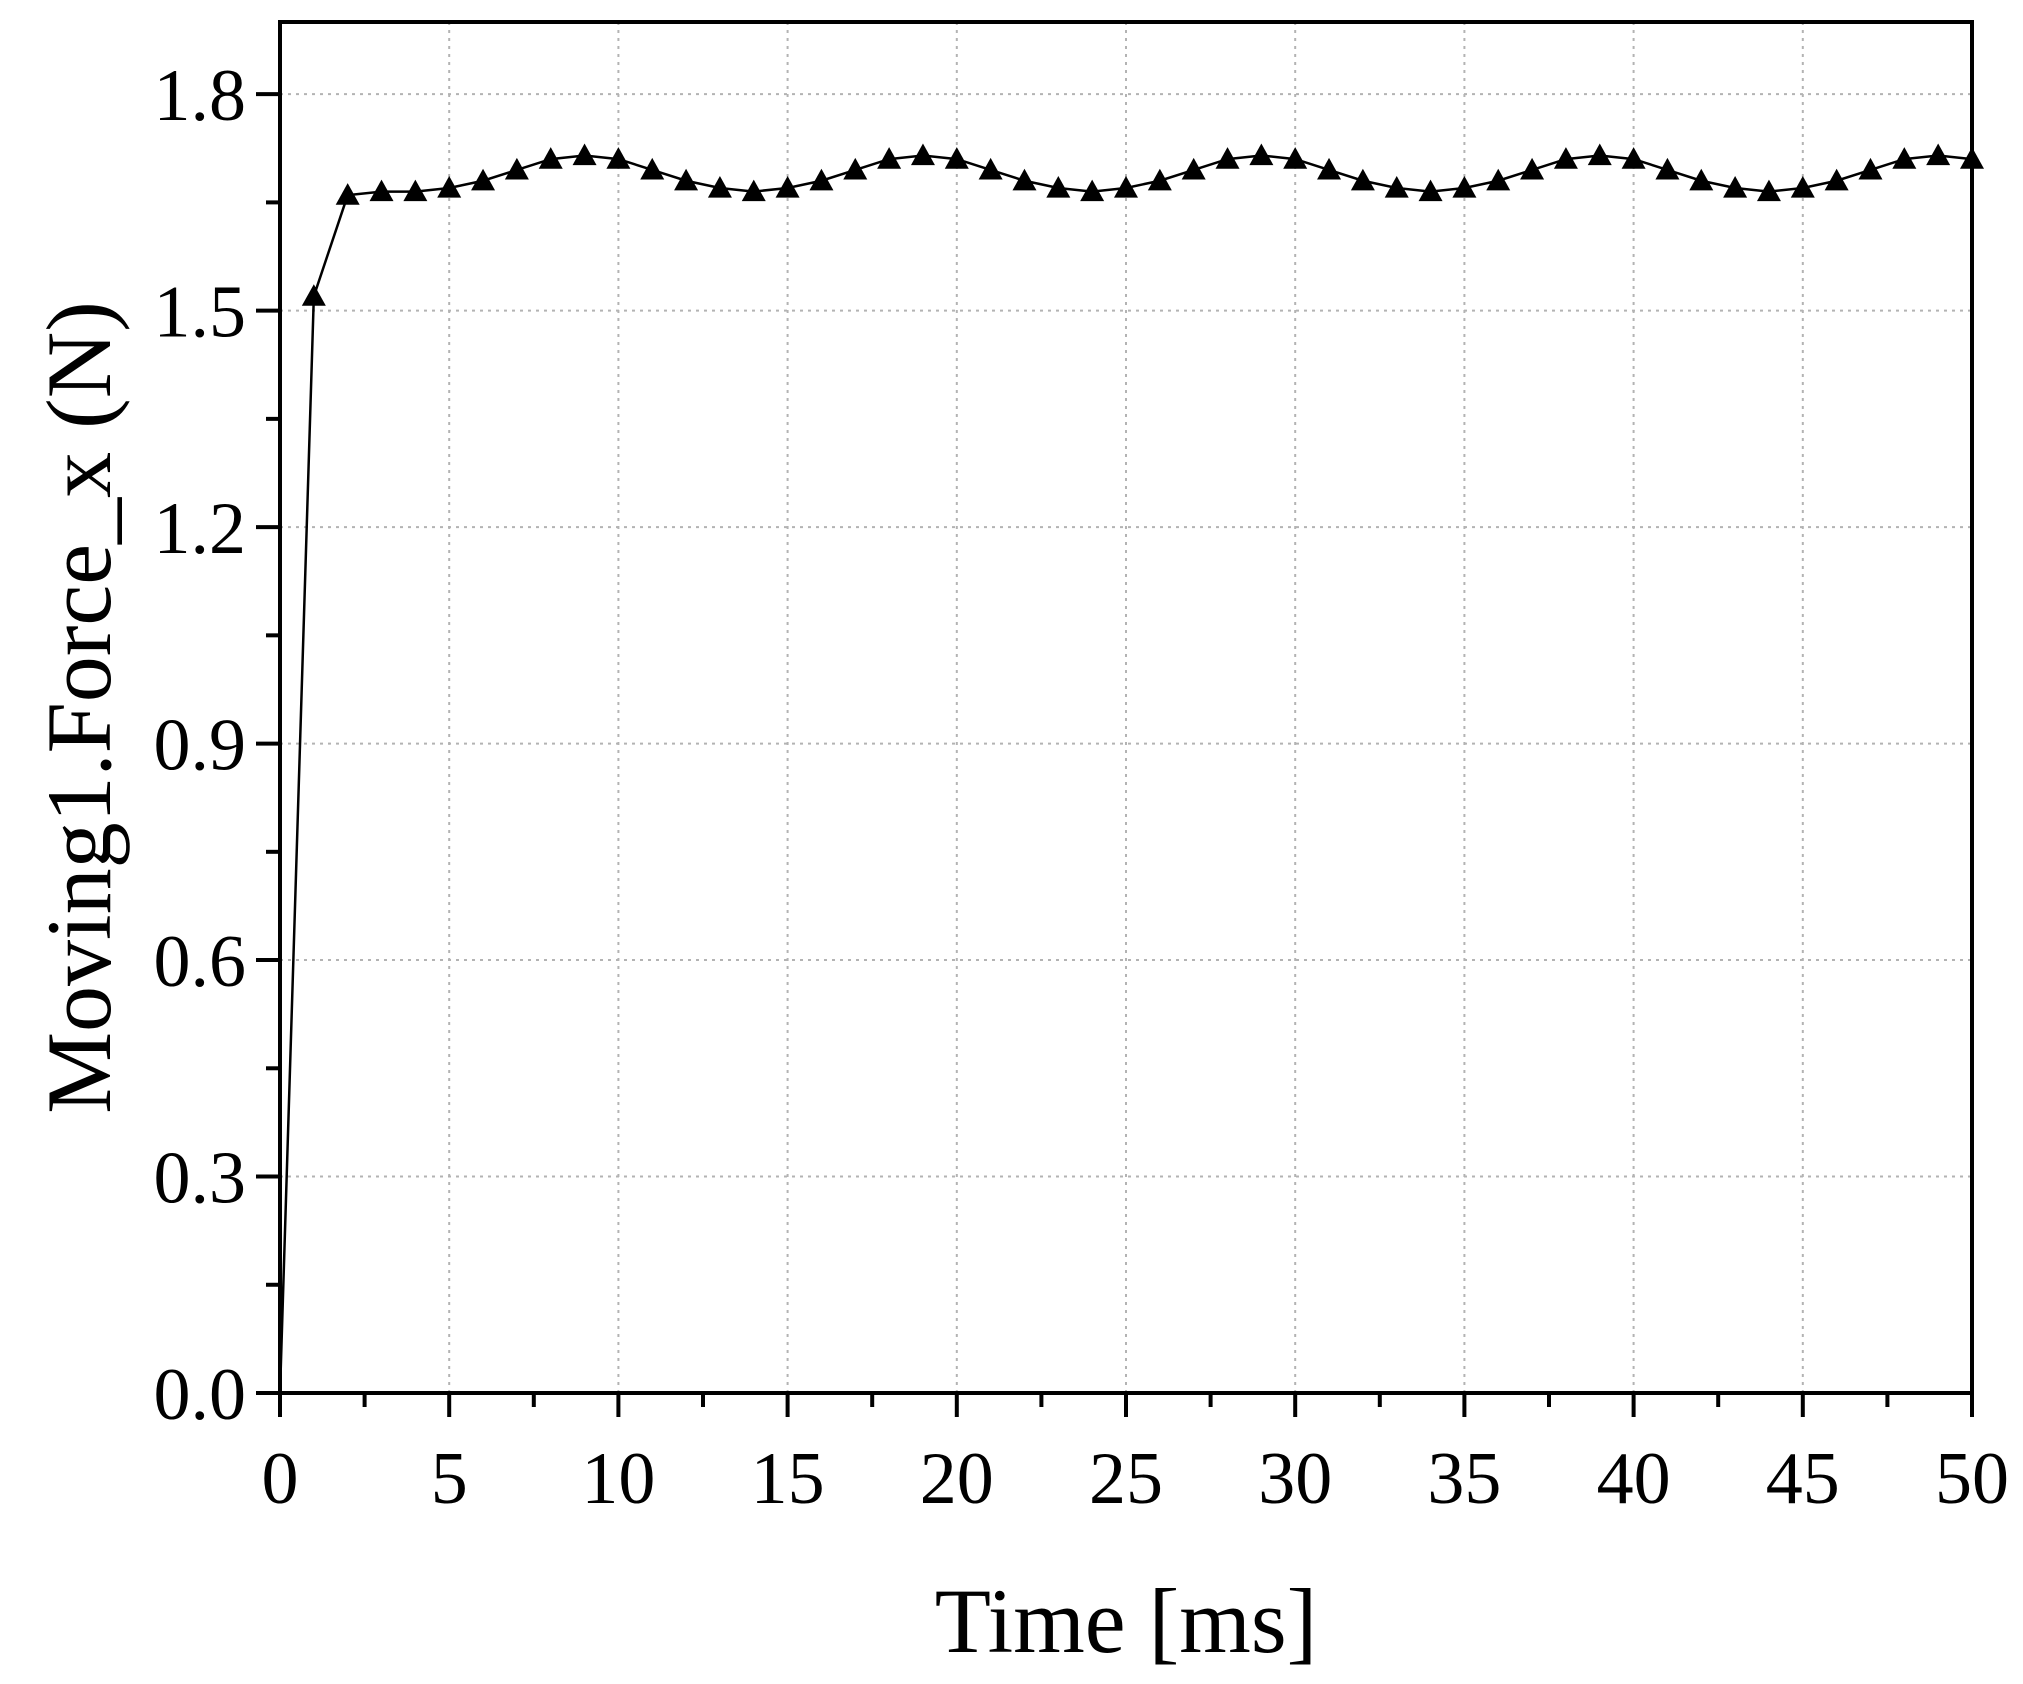 The width and height of the screenshot is (2023, 1684). What do you see at coordinates (200, 1179) in the screenshot?
I see `y-tick-label: 0.3` at bounding box center [200, 1179].